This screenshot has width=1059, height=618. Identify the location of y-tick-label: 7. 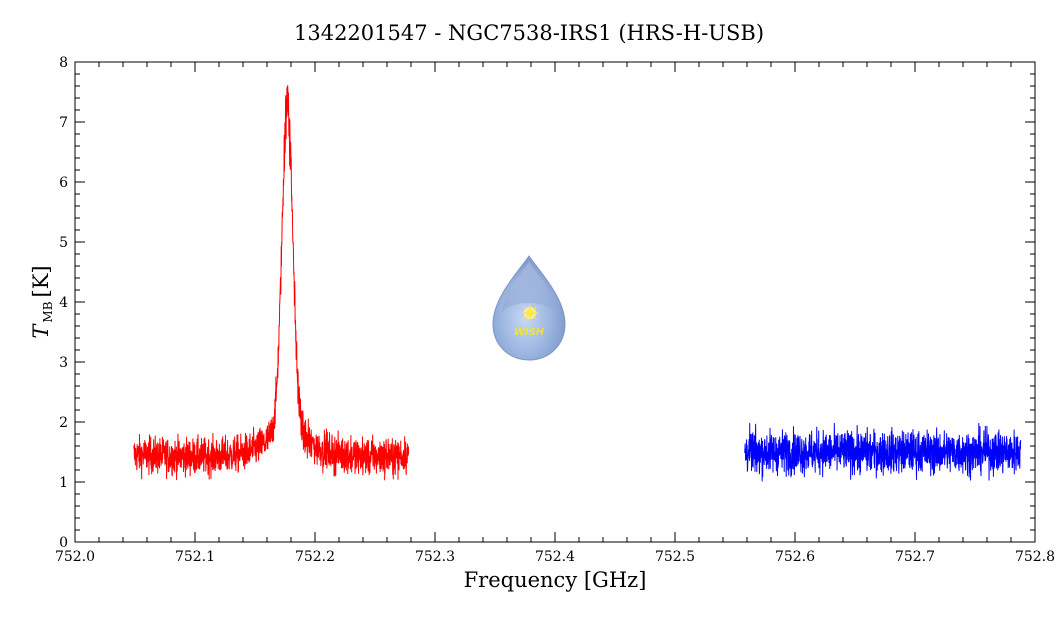
(63, 123).